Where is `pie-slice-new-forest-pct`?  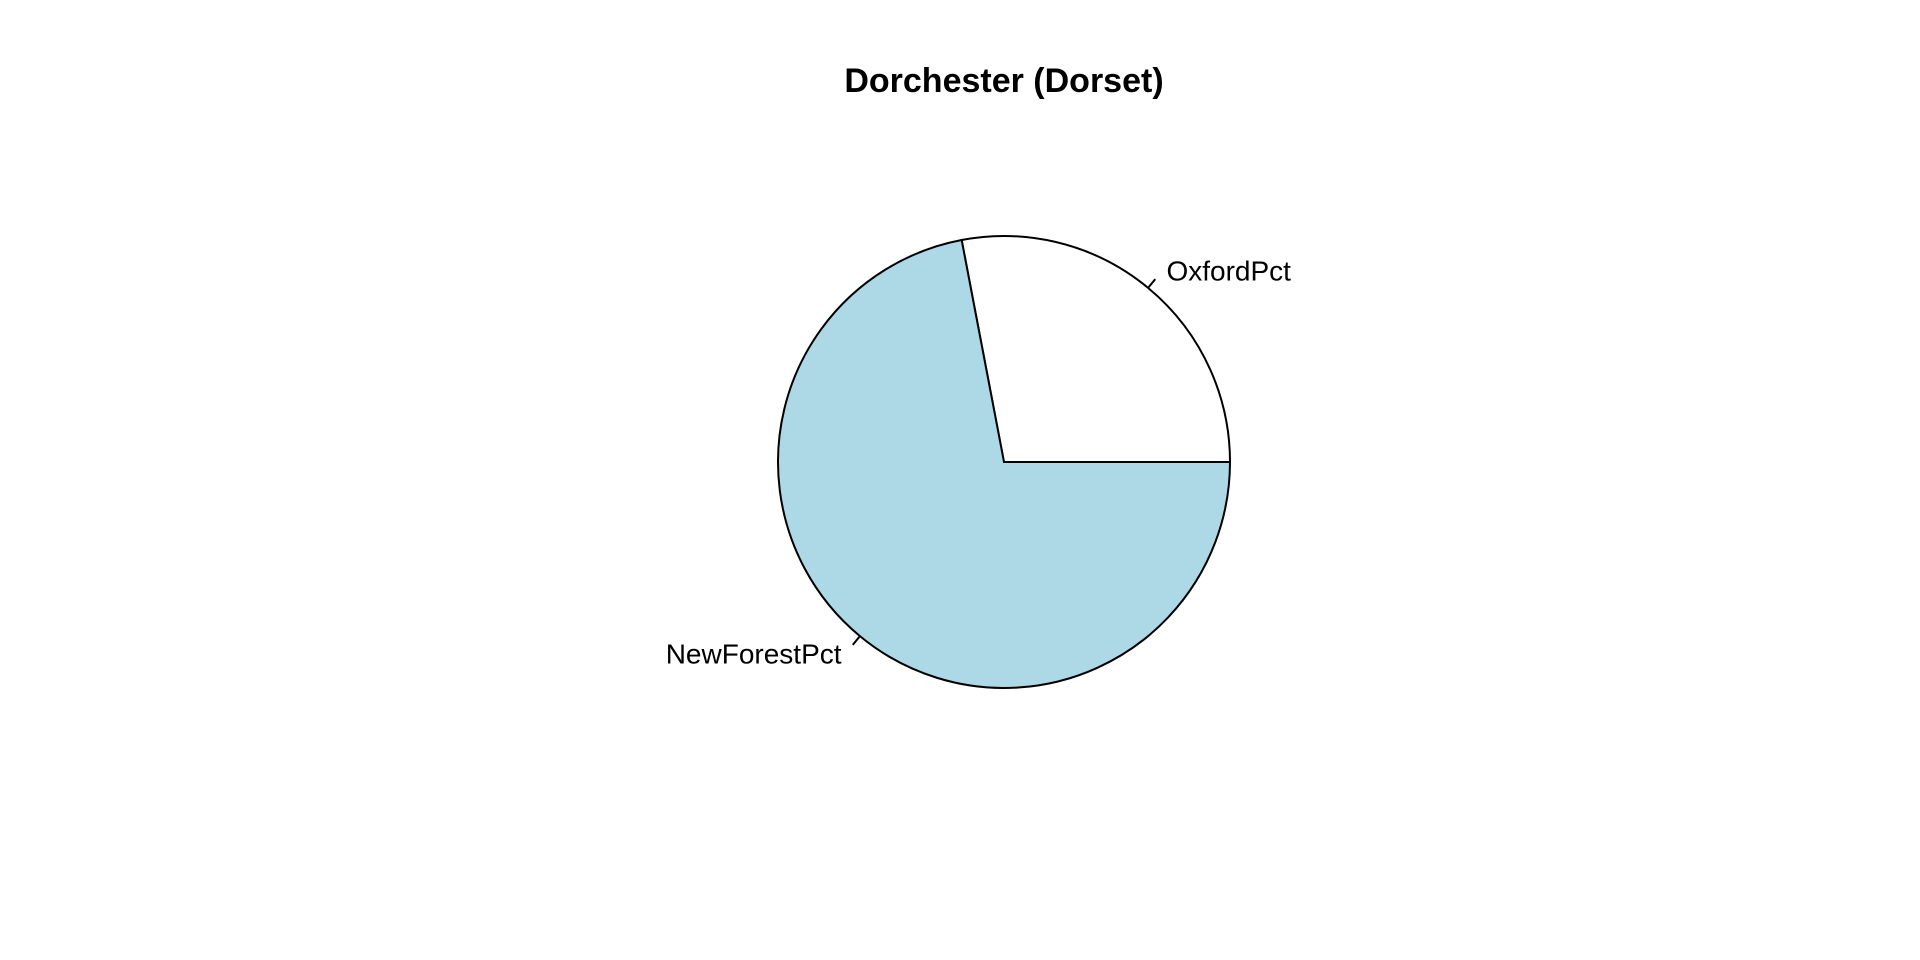
pie-slice-new-forest-pct is located at coordinates (1004, 463).